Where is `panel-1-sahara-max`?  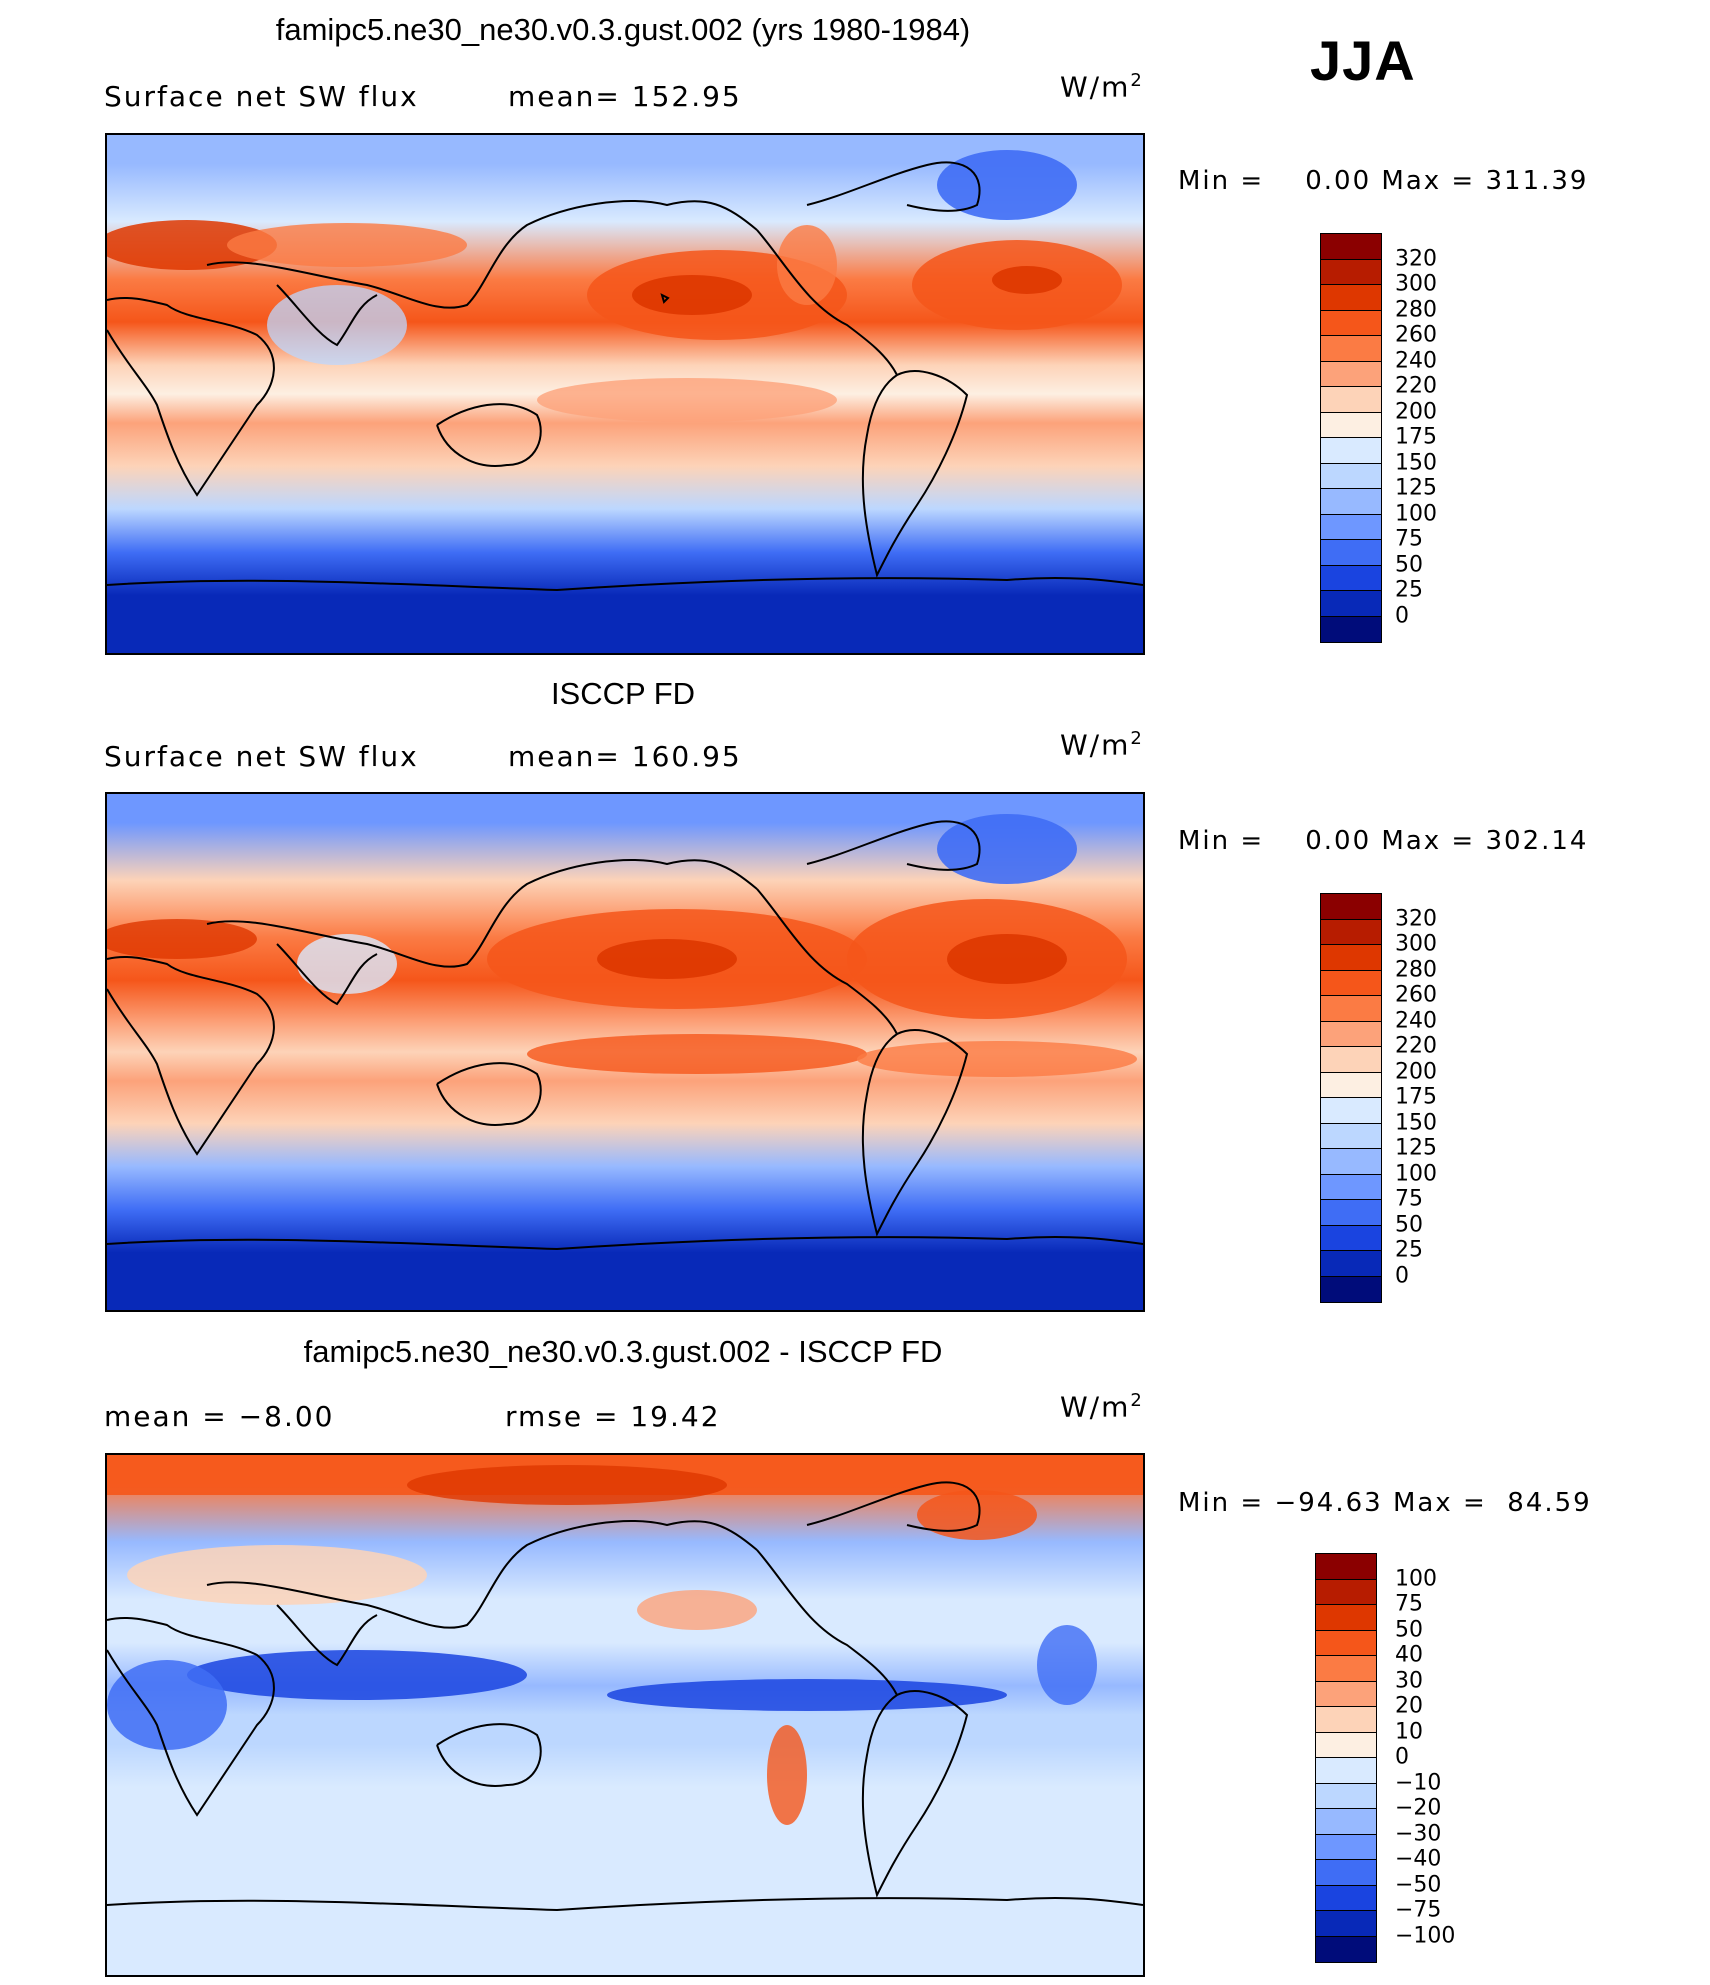 panel-1-sahara-max is located at coordinates (192, 245).